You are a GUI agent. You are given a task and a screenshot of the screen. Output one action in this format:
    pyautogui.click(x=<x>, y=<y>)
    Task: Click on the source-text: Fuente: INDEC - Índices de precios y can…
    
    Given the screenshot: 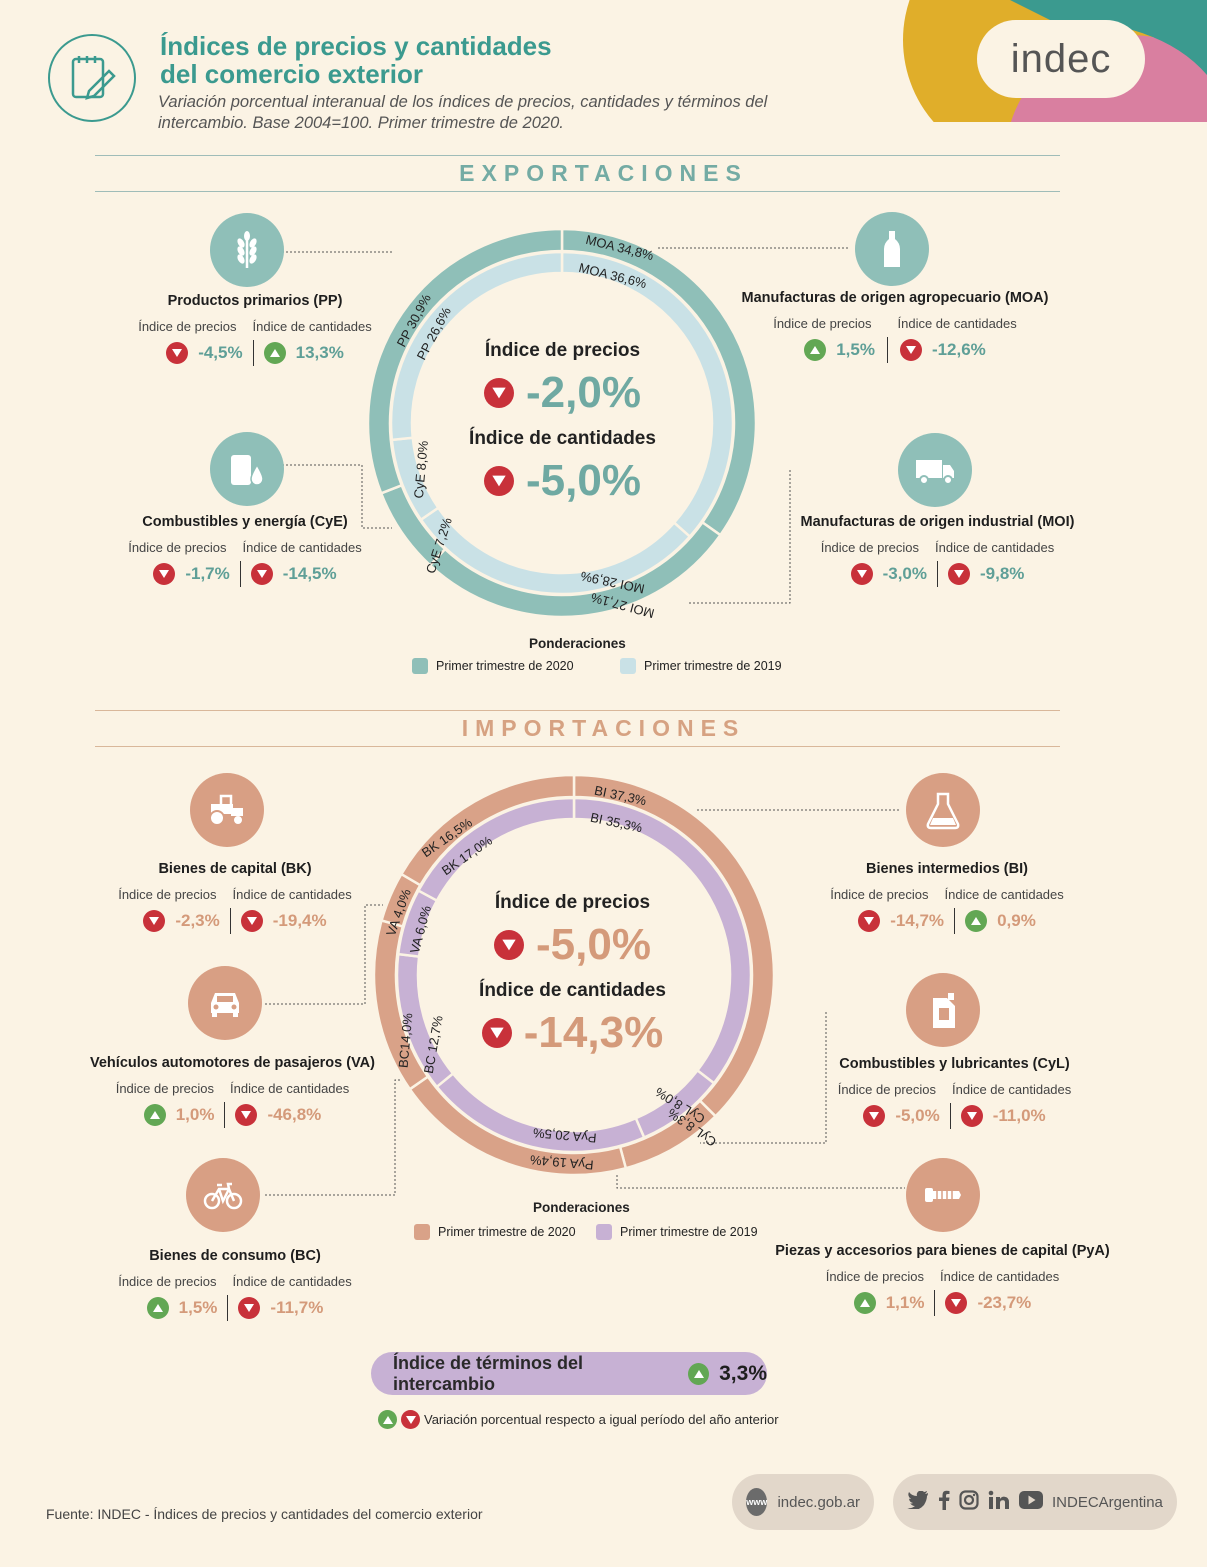 What is the action you would take?
    pyautogui.click(x=264, y=1514)
    